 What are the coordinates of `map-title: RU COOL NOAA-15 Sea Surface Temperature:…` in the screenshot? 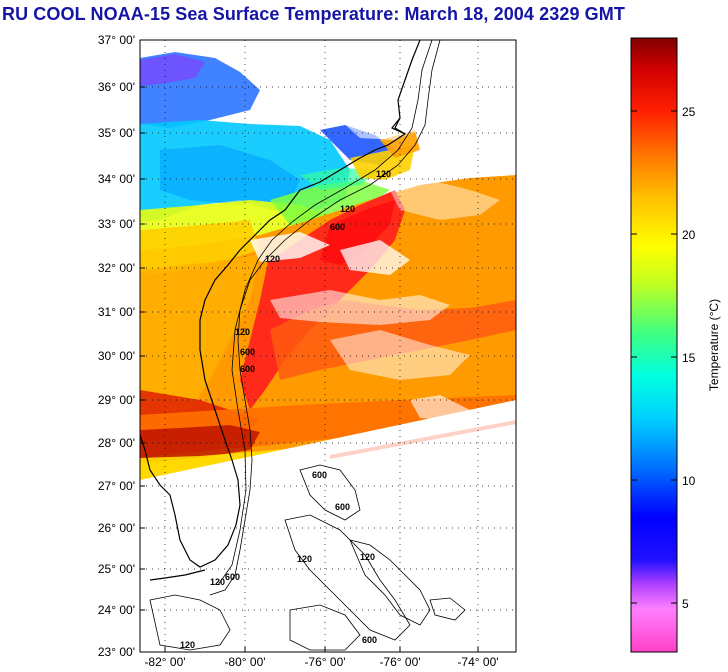 It's located at (313, 14).